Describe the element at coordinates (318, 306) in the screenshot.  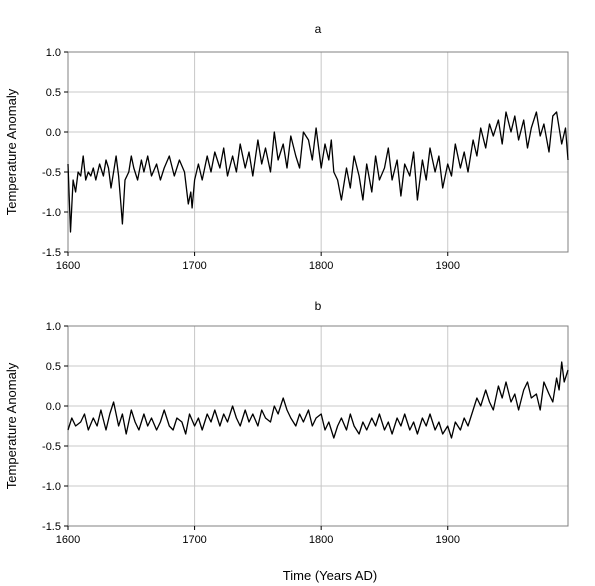
I see `panel-title: b` at that location.